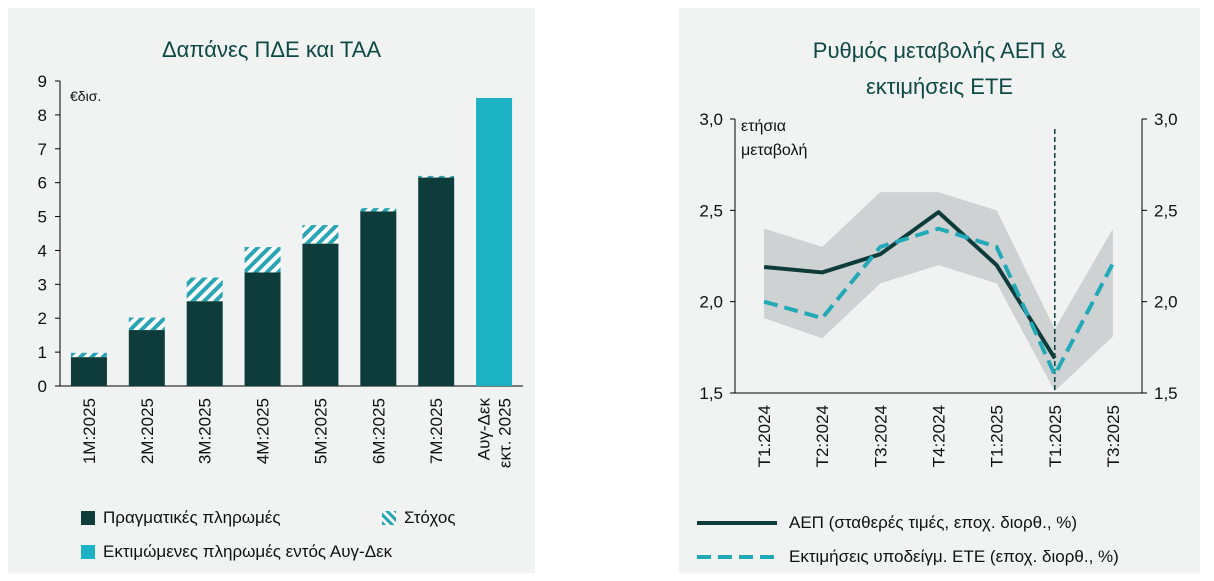  I want to click on x-tick-label: 1M:2025, so click(89, 431).